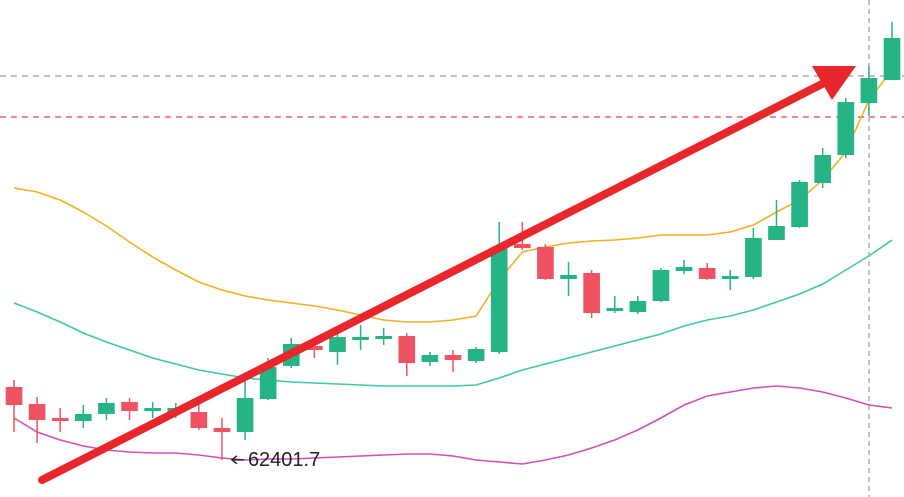 The width and height of the screenshot is (904, 497). Describe the element at coordinates (284, 460) in the screenshot. I see `low-label: 62401.7` at that location.